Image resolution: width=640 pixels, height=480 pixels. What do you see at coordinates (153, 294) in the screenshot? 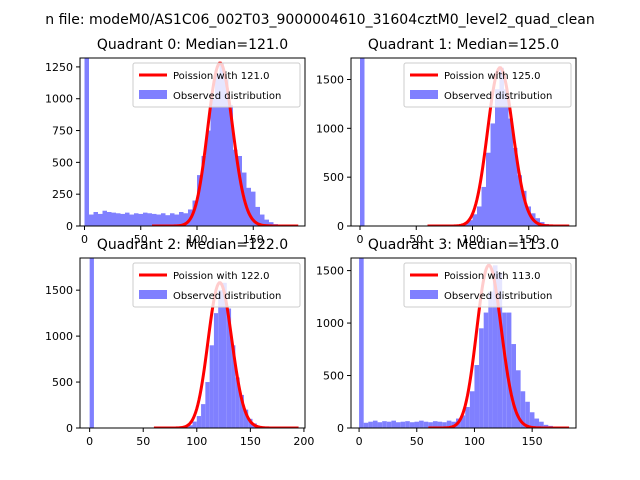
I see `legend-bar-swatch` at bounding box center [153, 294].